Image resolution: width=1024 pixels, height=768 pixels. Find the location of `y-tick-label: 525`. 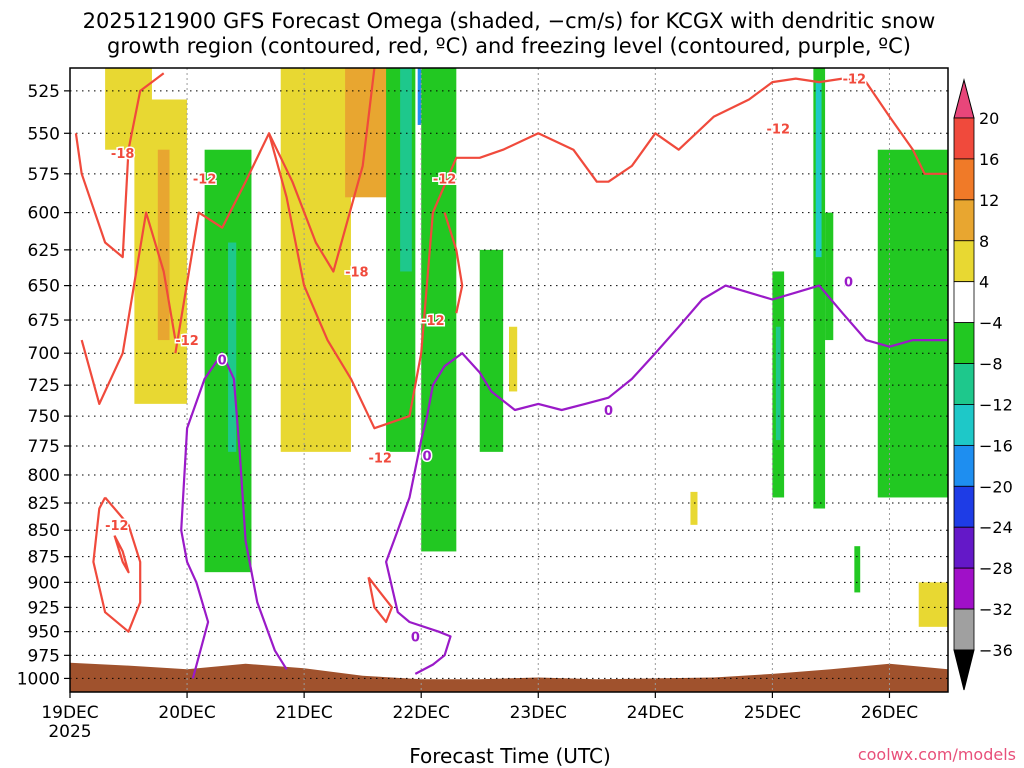

y-tick-label: 525 is located at coordinates (44, 92).